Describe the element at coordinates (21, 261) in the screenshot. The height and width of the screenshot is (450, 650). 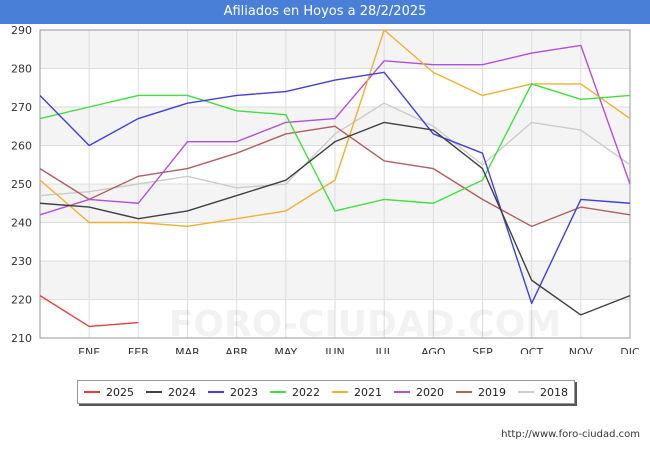
I see `y-tick-label: 230` at that location.